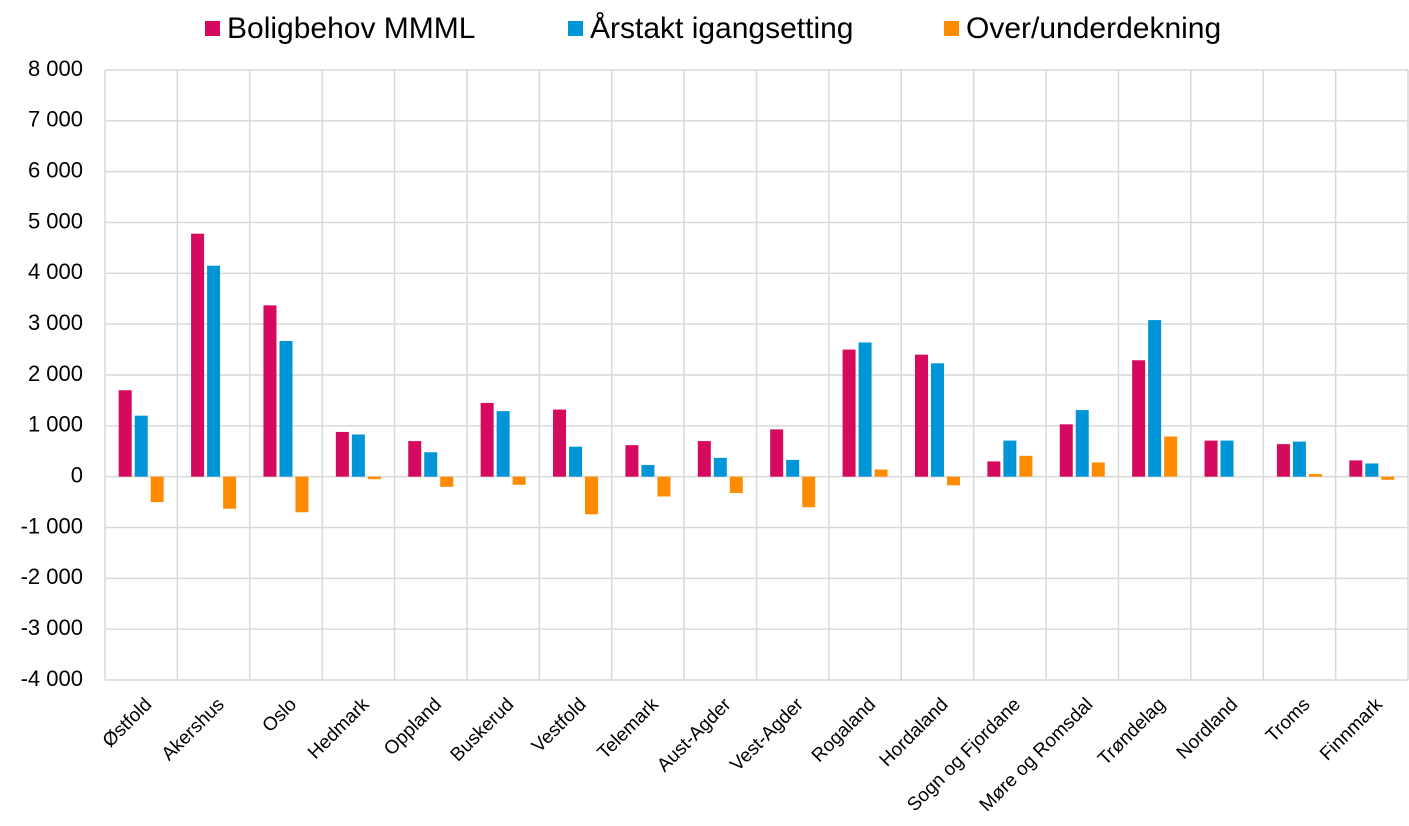  What do you see at coordinates (844, 730) in the screenshot?
I see `x-tick-label: Rogaland` at bounding box center [844, 730].